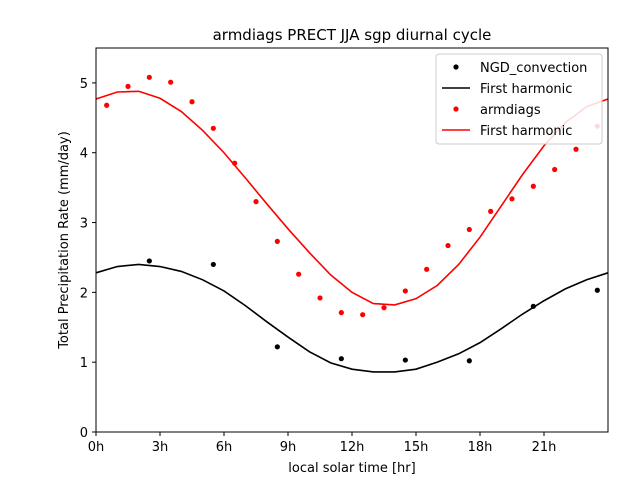 The width and height of the screenshot is (640, 480). I want to click on x-tick-label: 15h, so click(416, 447).